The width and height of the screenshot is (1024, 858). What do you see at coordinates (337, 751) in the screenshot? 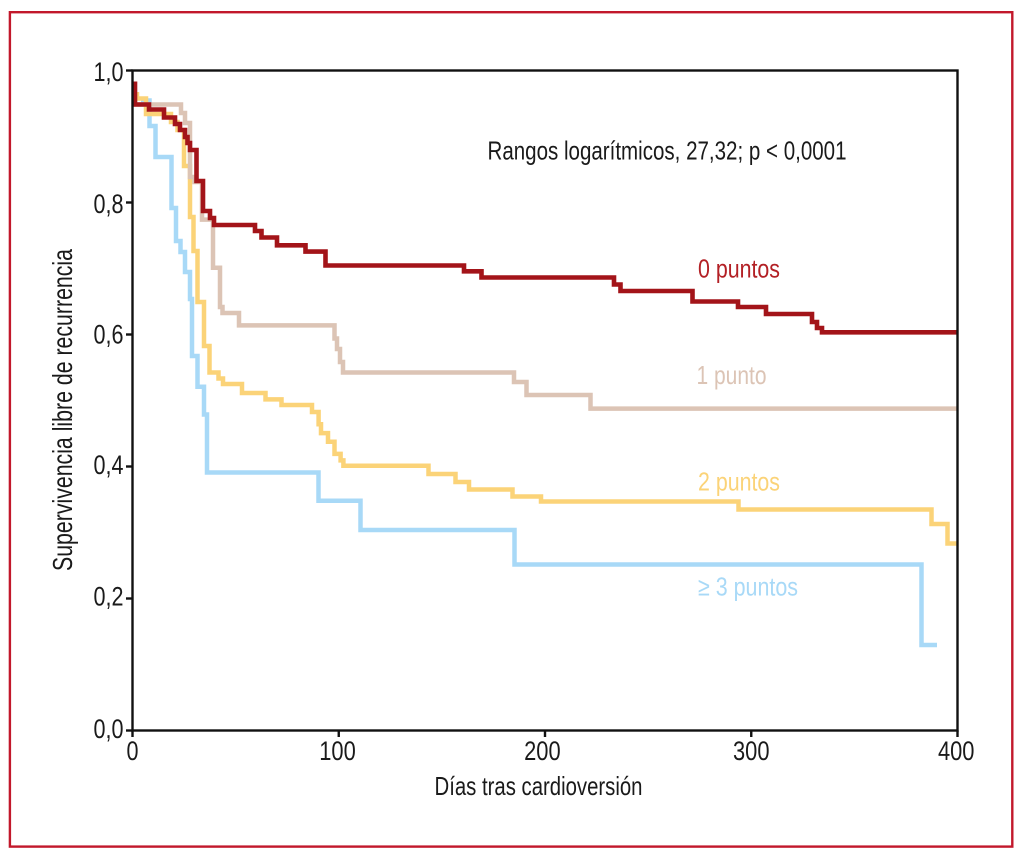
I see `svg-text: 100` at bounding box center [337, 751].